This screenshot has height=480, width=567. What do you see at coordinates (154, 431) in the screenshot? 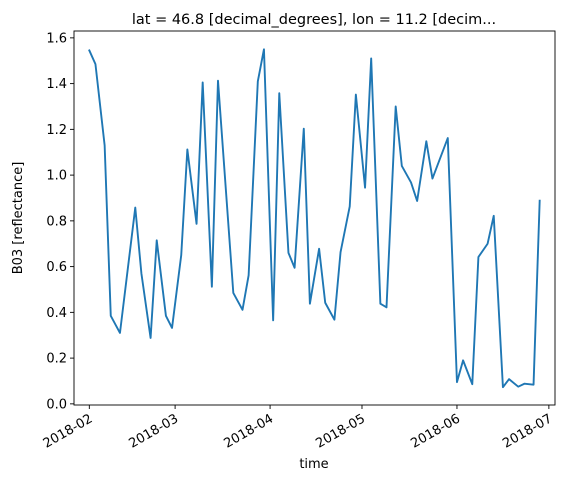
I see `x-tick-label: 2018-03` at bounding box center [154, 431].